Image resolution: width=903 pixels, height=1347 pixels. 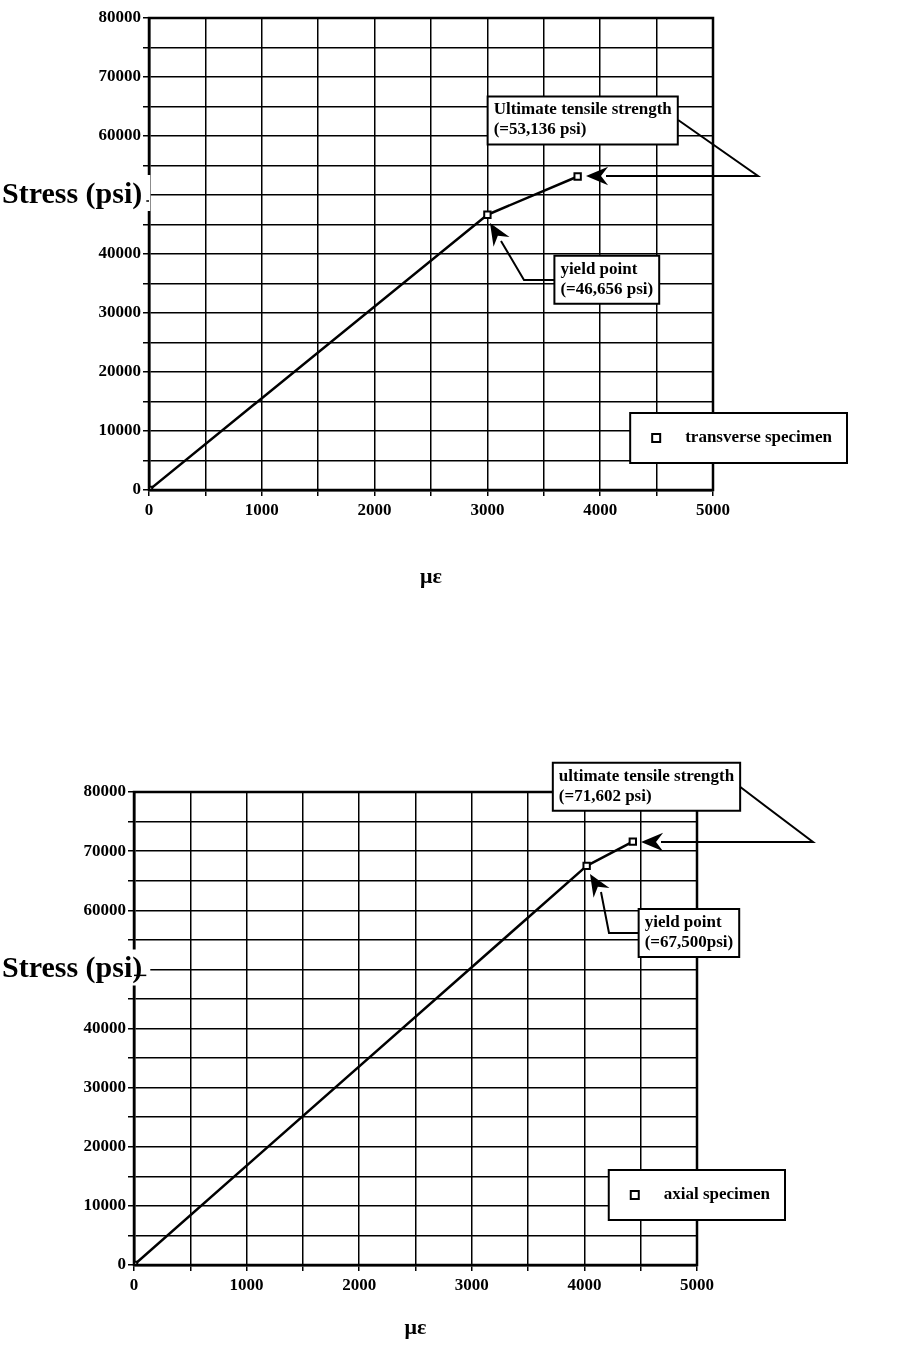 What do you see at coordinates (689, 931) in the screenshot?
I see `annotation: yield point (=67,500psi)` at bounding box center [689, 931].